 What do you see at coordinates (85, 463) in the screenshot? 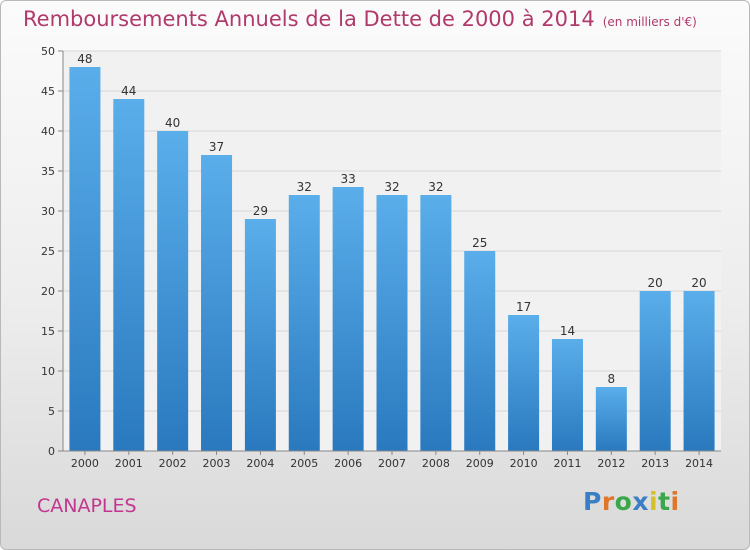
I see `x-tick-label: 2000` at bounding box center [85, 463].